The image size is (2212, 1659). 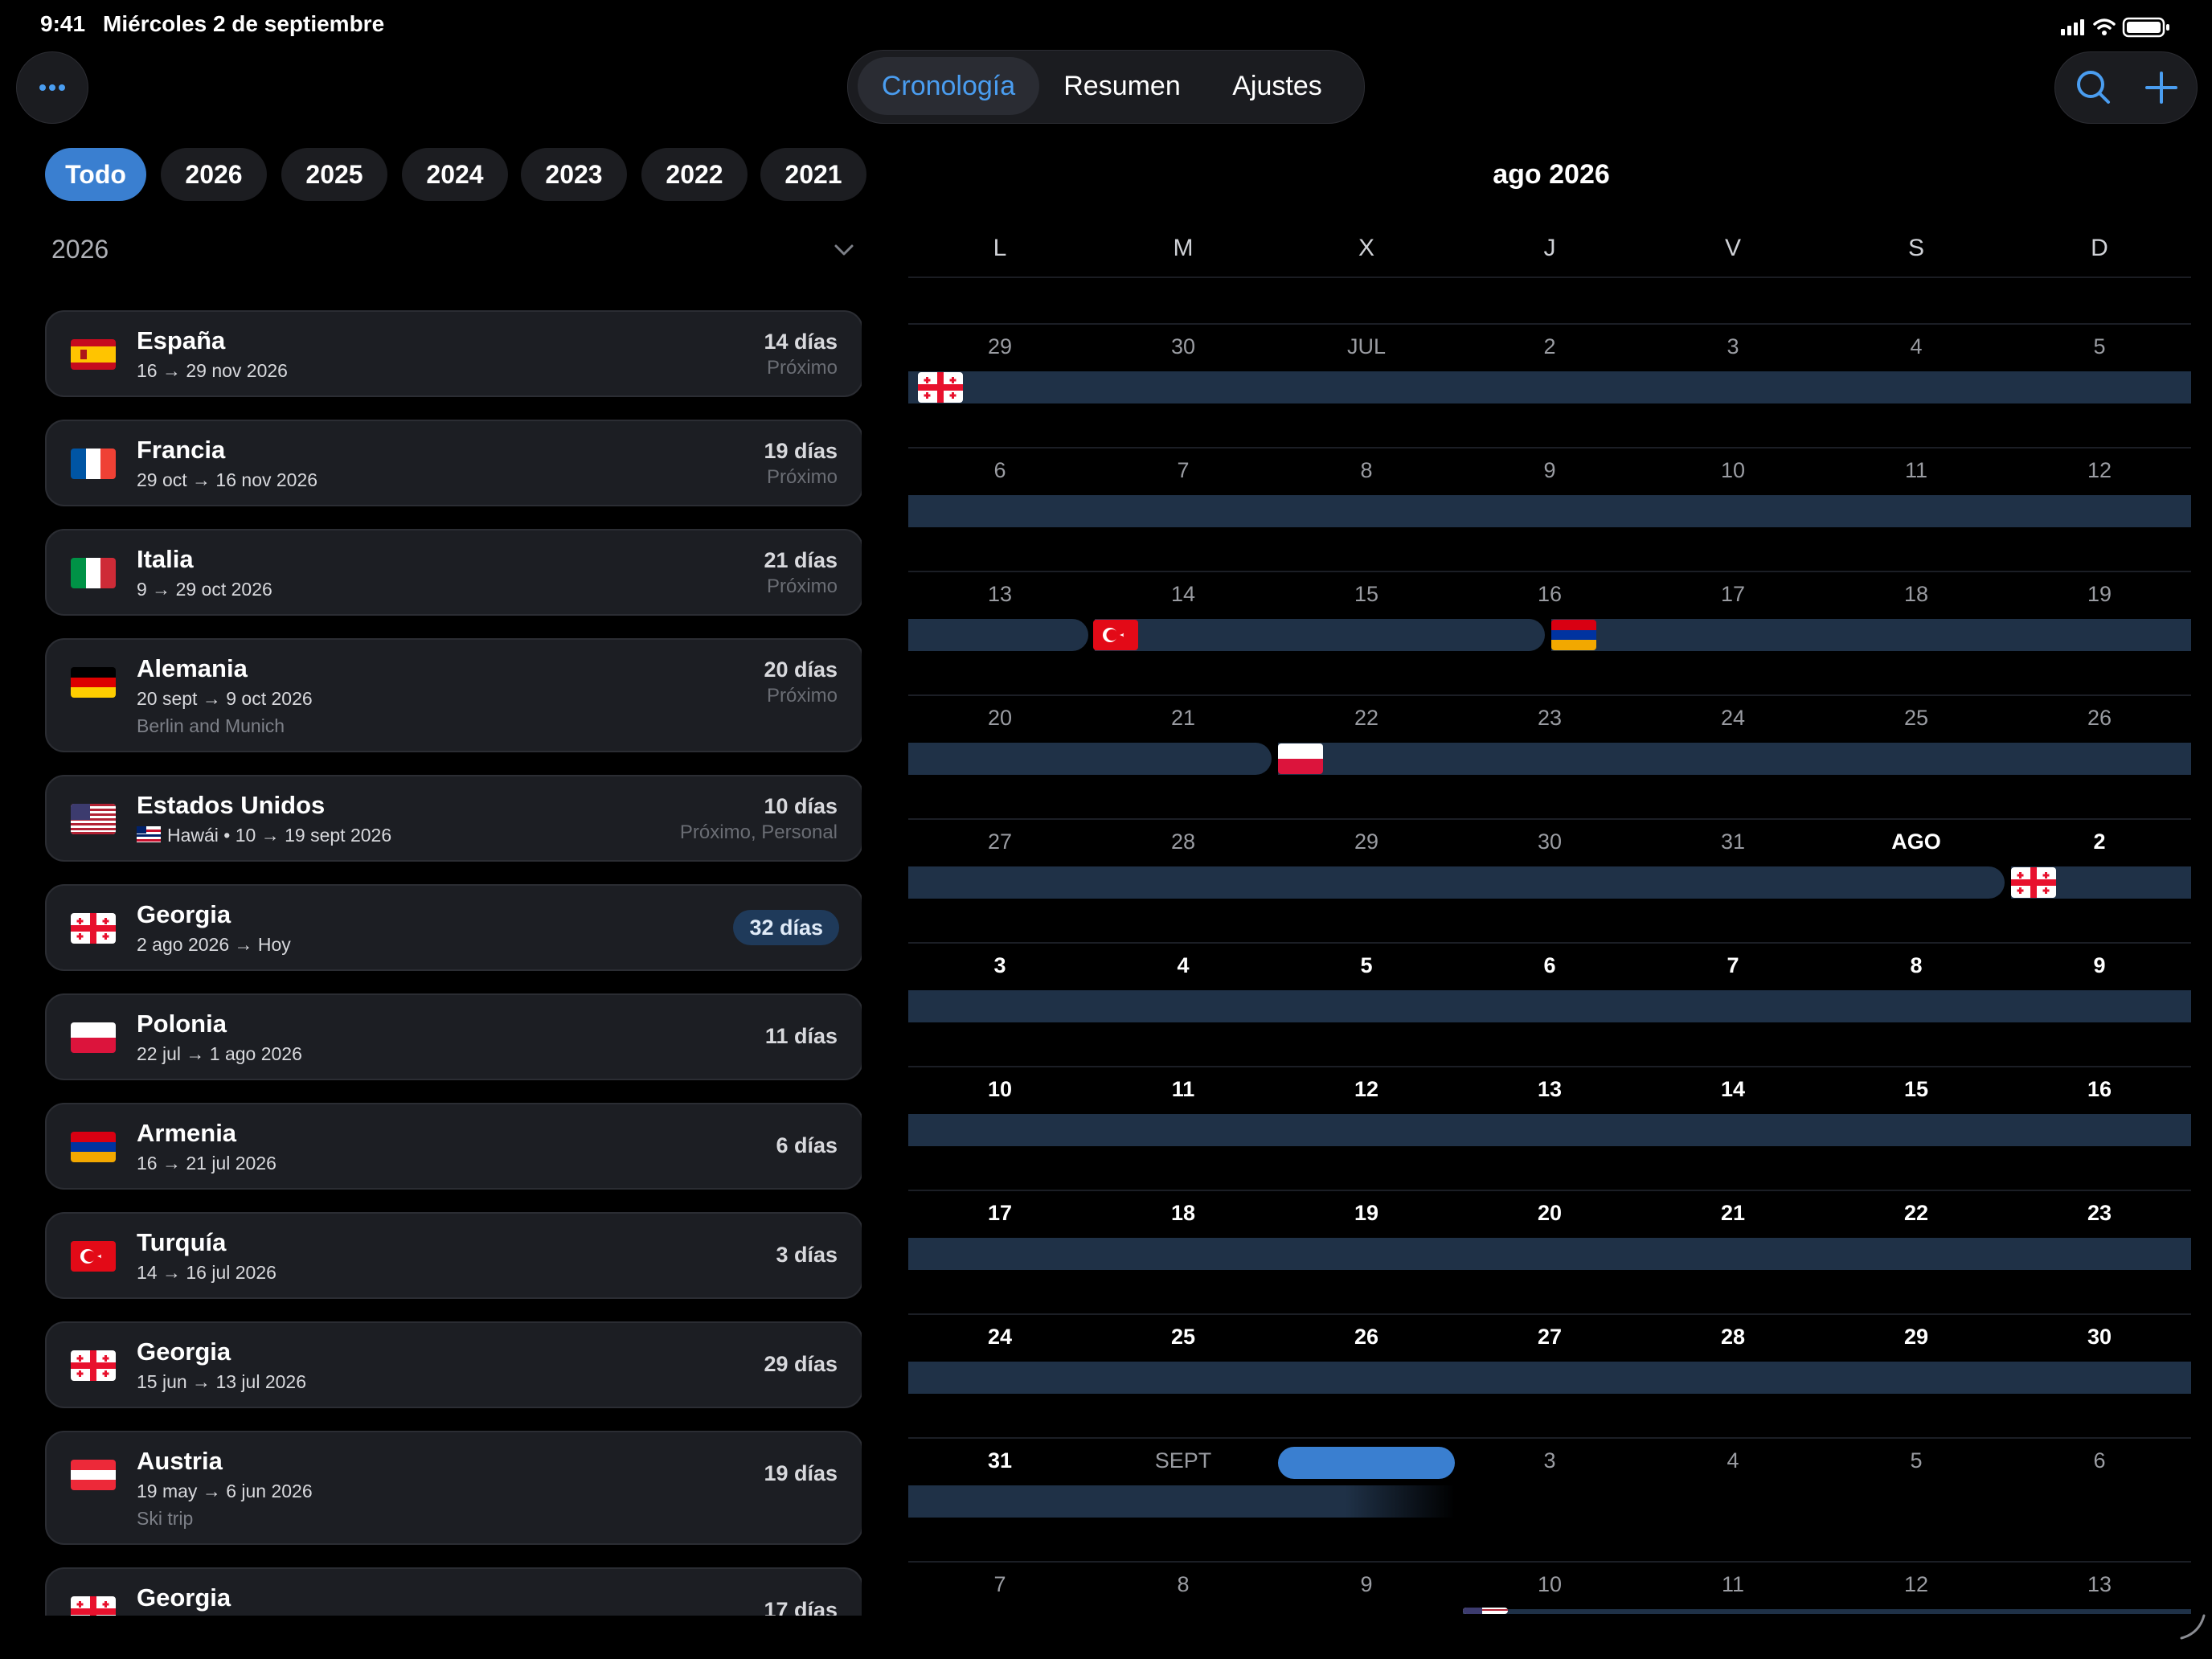 What do you see at coordinates (1277, 86) in the screenshot?
I see `tab-ajustes: Ajustes` at bounding box center [1277, 86].